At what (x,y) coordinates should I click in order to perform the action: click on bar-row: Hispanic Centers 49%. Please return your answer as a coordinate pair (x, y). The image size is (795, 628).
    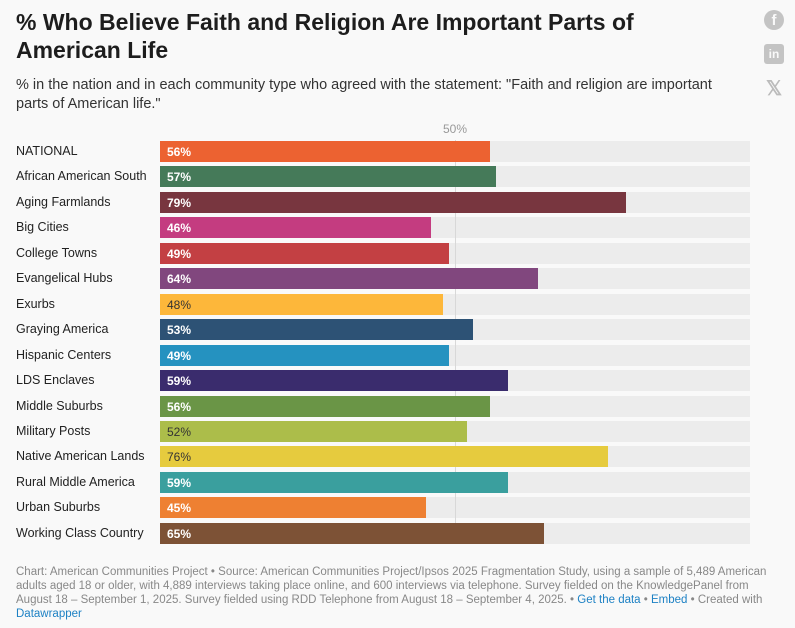
    Looking at the image, I should click on (375, 355).